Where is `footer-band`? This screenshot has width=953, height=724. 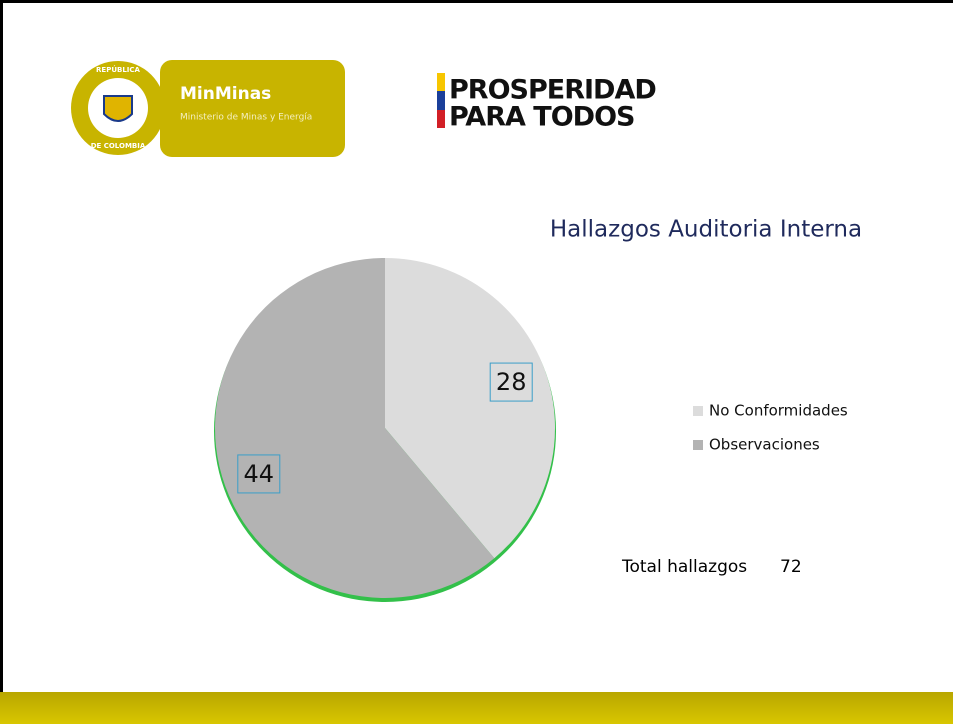 footer-band is located at coordinates (476, 708).